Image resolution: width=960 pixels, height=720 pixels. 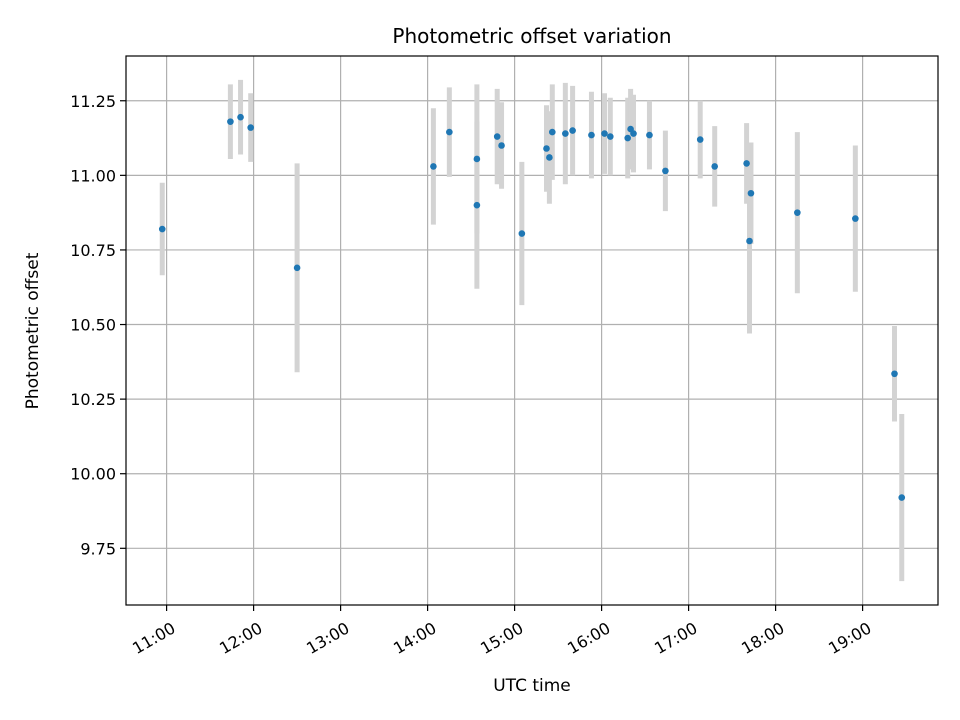 I want to click on chart-title: Photometric offset variation, so click(x=531, y=36).